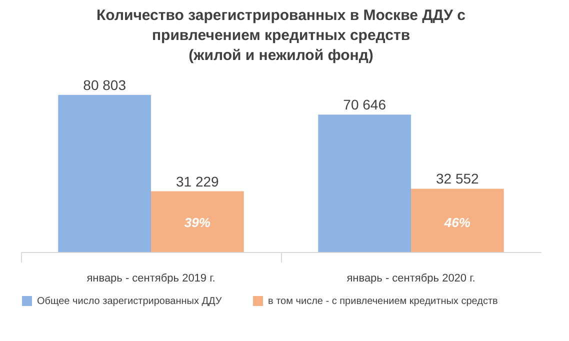 Image resolution: width=569 pixels, height=341 pixels. What do you see at coordinates (458, 178) in the screenshot?
I see `data-label: 32 552` at bounding box center [458, 178].